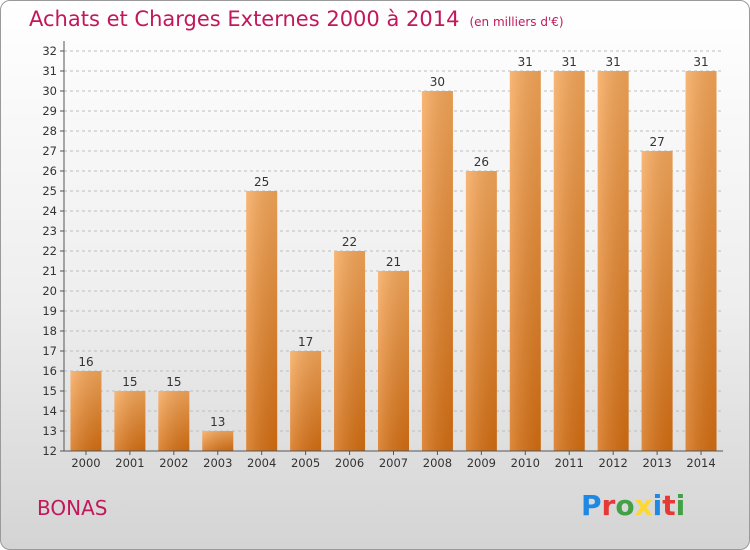 The image size is (750, 550). I want to click on commune-name: BONAS, so click(72, 508).